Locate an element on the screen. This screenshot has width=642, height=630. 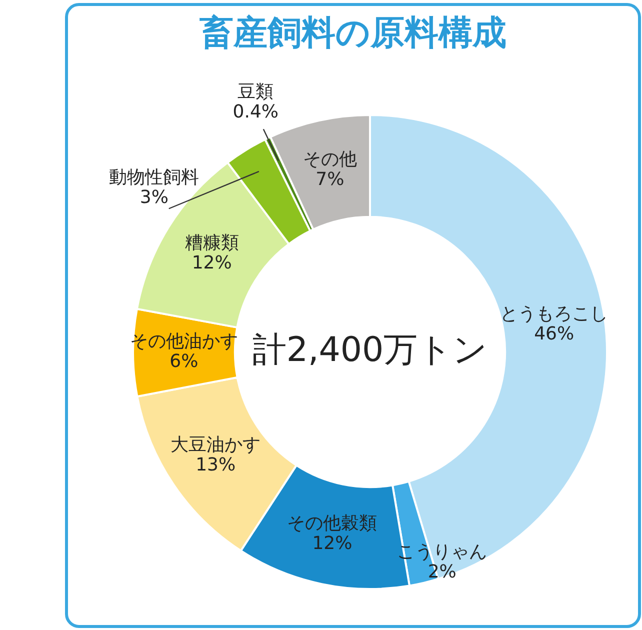
data-label: 46% is located at coordinates (554, 334).